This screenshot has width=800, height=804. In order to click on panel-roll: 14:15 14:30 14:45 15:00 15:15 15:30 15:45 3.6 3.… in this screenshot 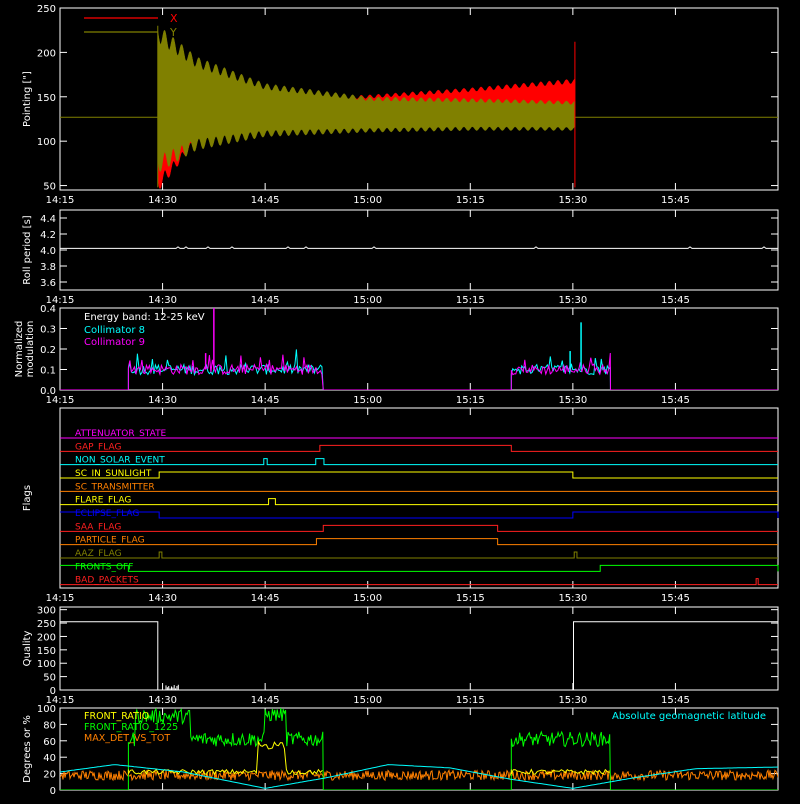, I will do `click(400, 257)`.